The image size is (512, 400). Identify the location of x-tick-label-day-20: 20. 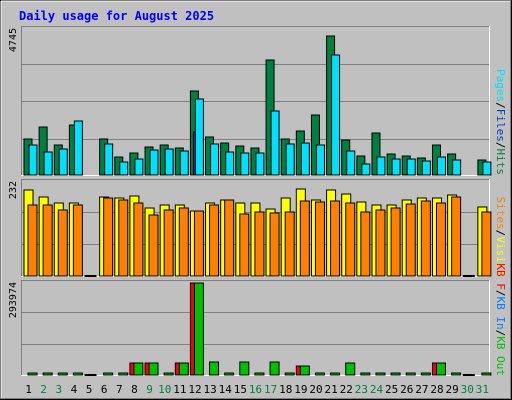
(315, 389).